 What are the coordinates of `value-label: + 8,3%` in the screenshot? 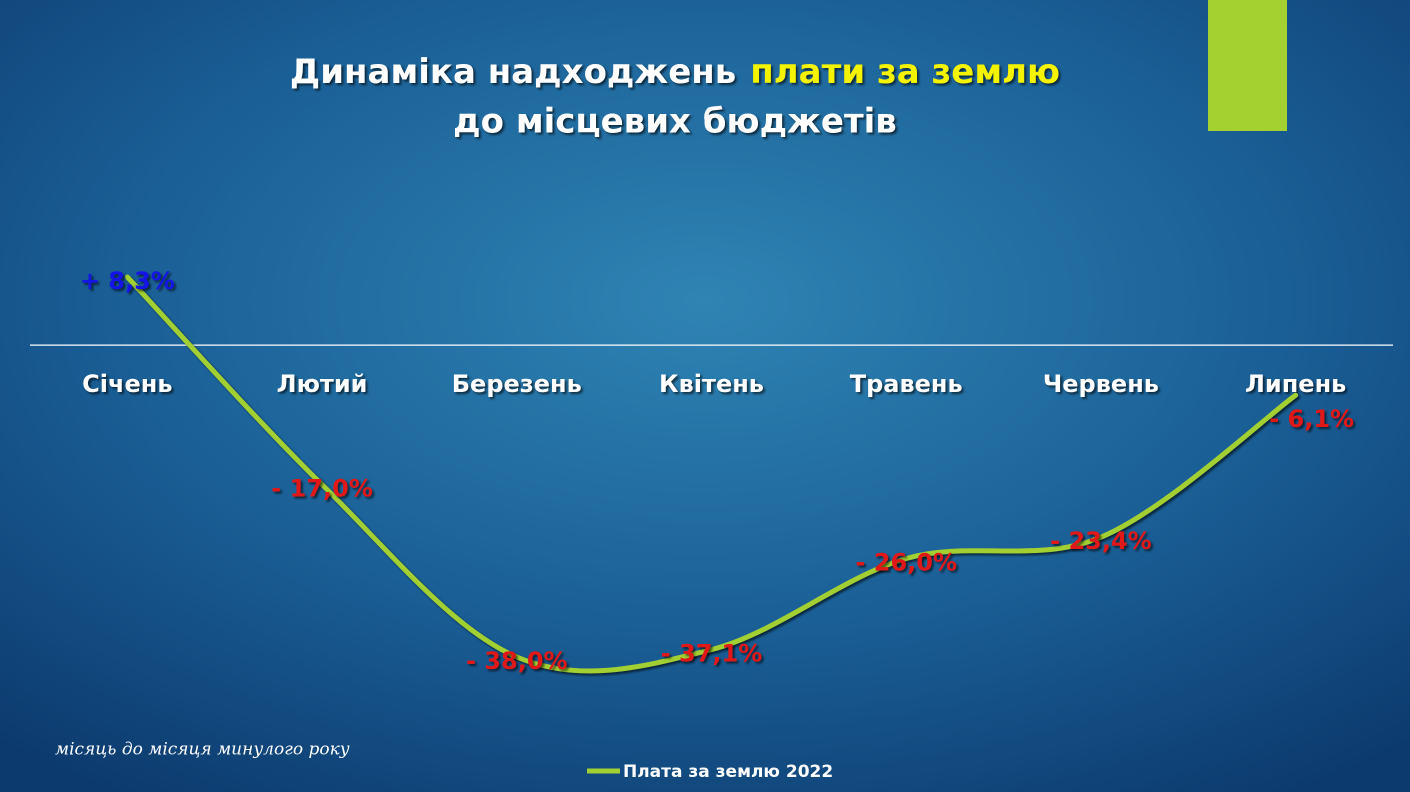 It's located at (127, 281).